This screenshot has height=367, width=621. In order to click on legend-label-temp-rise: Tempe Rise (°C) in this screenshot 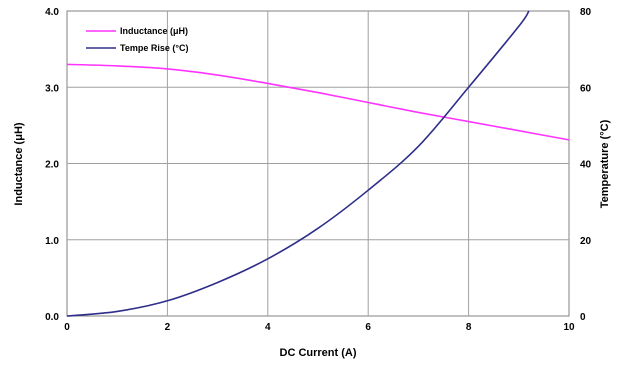, I will do `click(154, 48)`.